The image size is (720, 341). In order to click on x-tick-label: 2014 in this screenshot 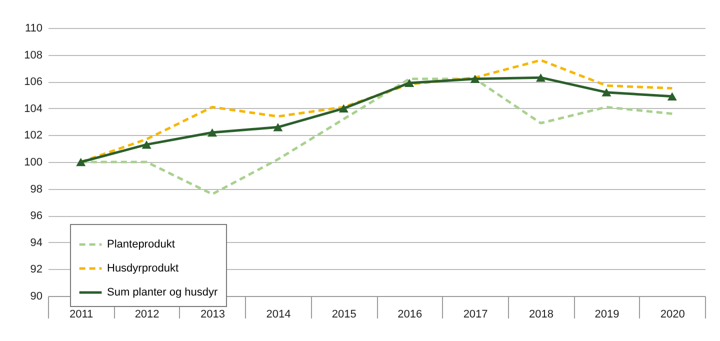, I will do `click(278, 314)`.